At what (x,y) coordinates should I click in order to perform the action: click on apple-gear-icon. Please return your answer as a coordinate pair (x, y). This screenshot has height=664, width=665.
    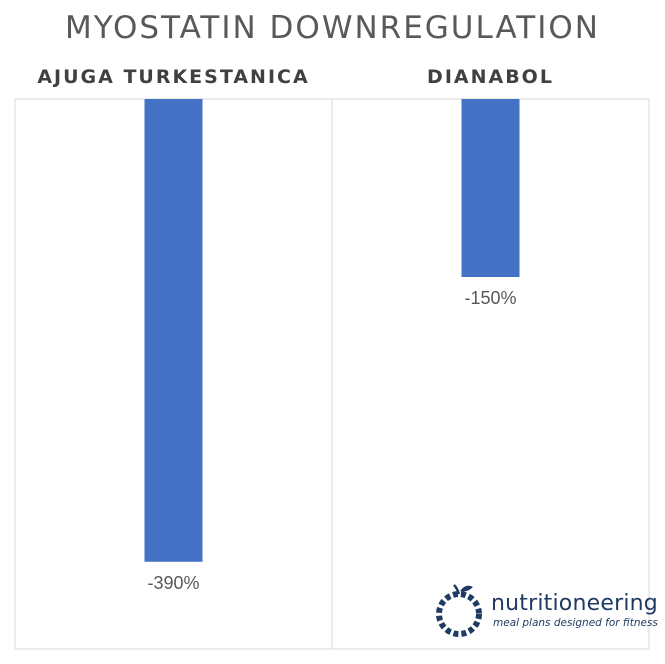
    Looking at the image, I should click on (459, 610).